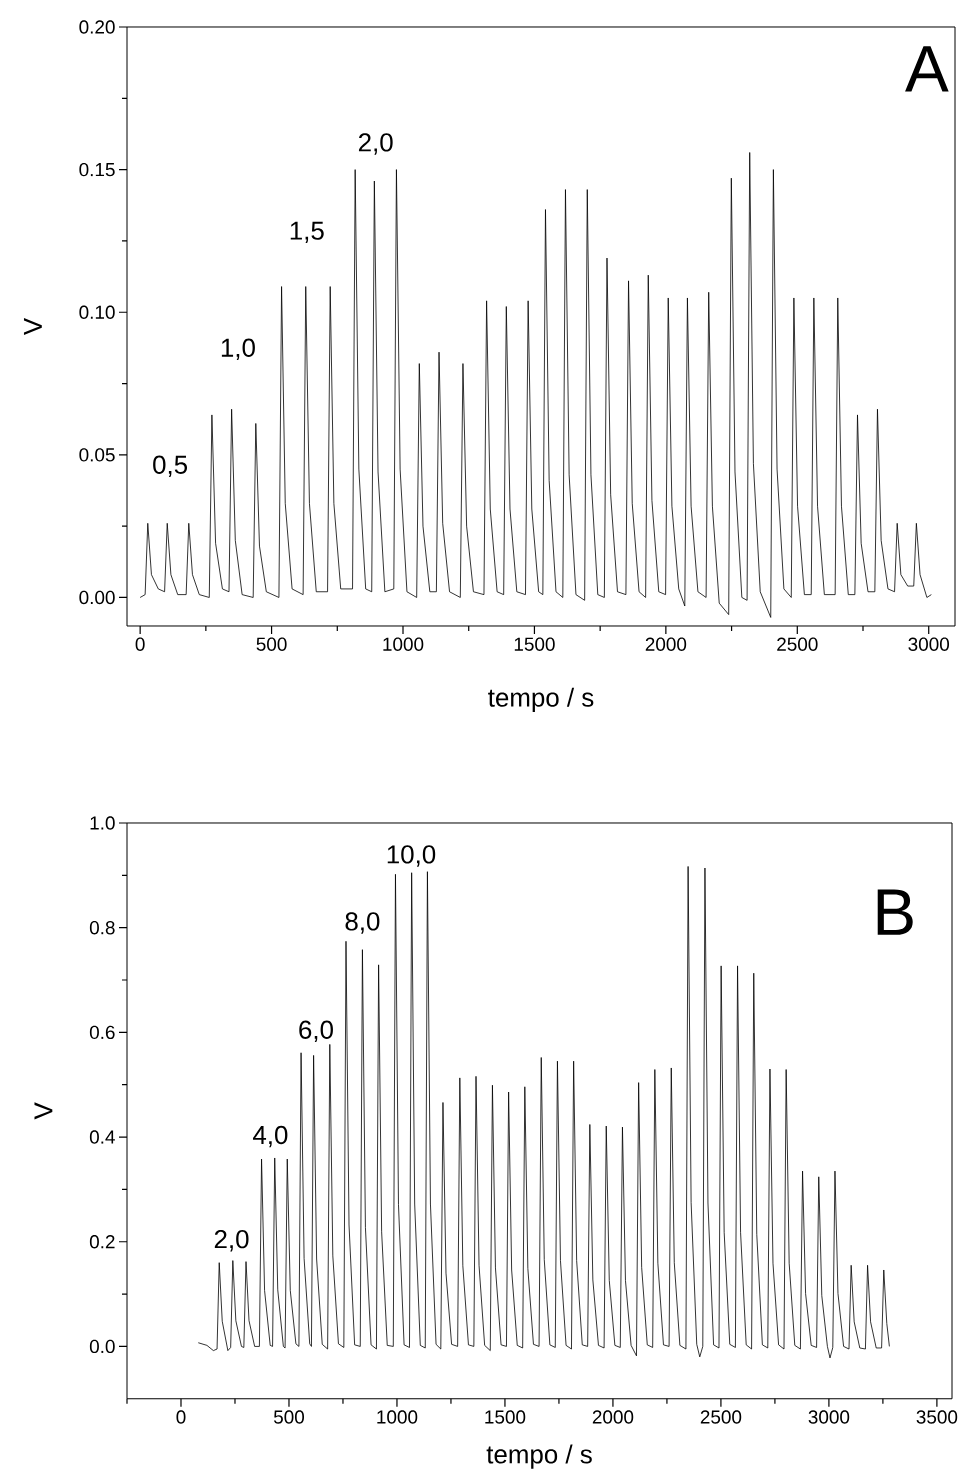 This screenshot has width=958, height=1477. What do you see at coordinates (316, 1031) in the screenshot?
I see `annotation: 6,0` at bounding box center [316, 1031].